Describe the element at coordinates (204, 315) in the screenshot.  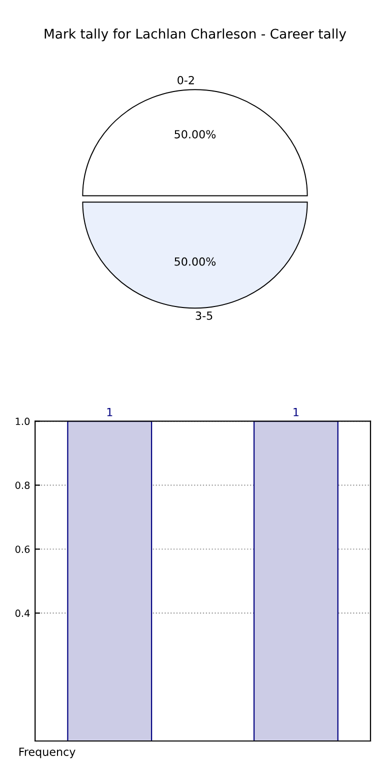
I see `slice-label: 3-5` at that location.